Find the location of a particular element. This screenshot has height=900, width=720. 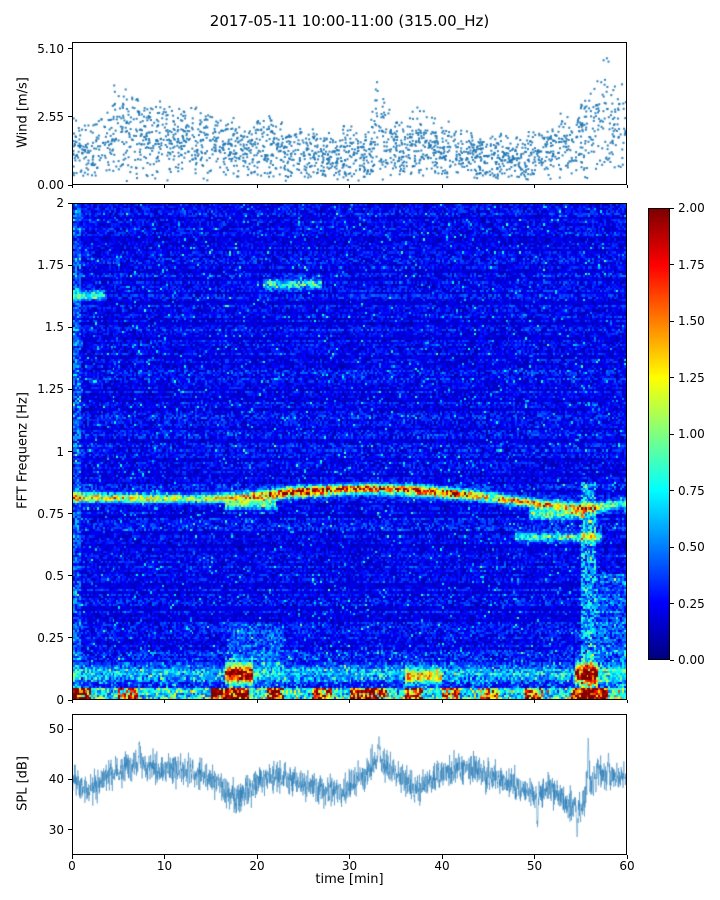

figure-title: 2017-05-11 10:00-11:00 (315.00_Hz) is located at coordinates (349, 21).